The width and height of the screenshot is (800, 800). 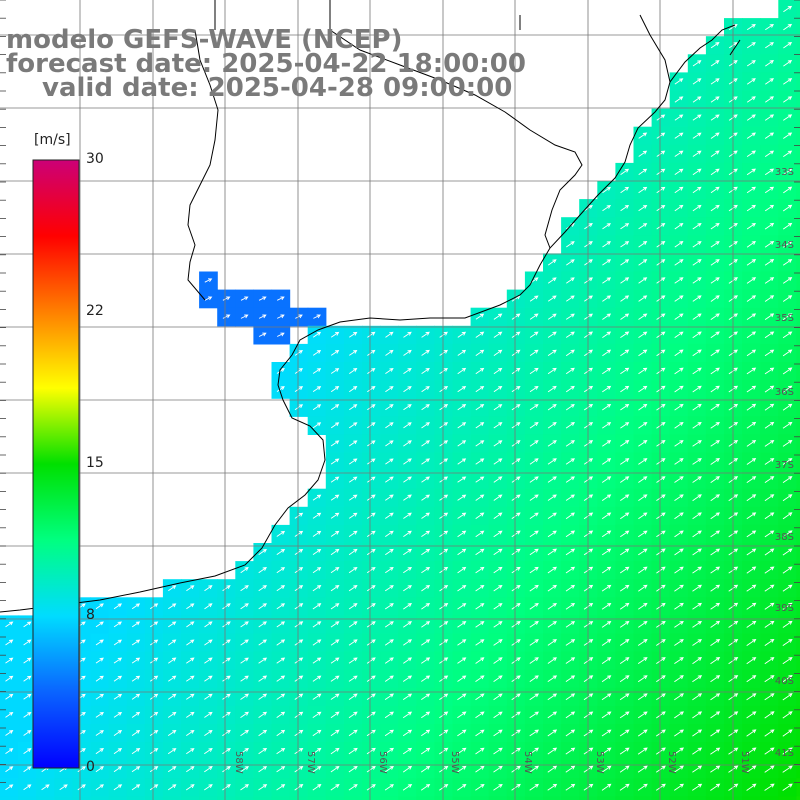 I want to click on colorbar-tick-8: 8, so click(x=90, y=615).